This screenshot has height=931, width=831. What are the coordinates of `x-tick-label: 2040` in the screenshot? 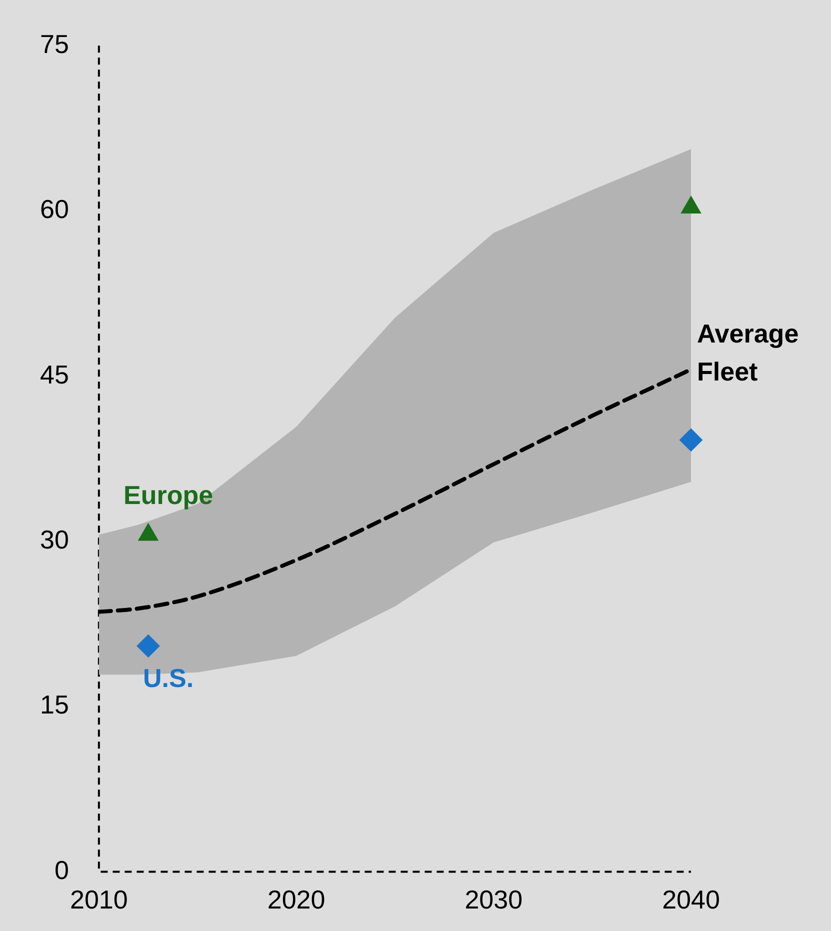 It's located at (691, 899).